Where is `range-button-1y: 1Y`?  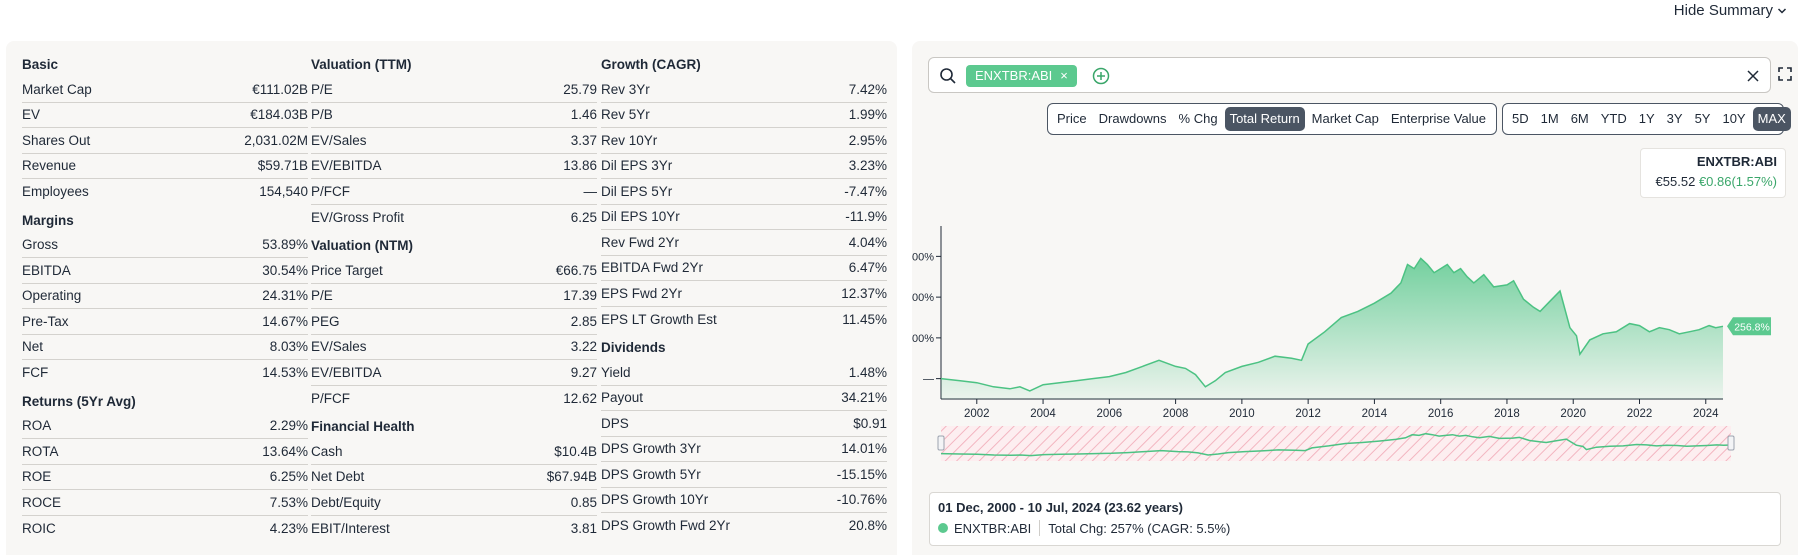 range-button-1y: 1Y is located at coordinates (1646, 118).